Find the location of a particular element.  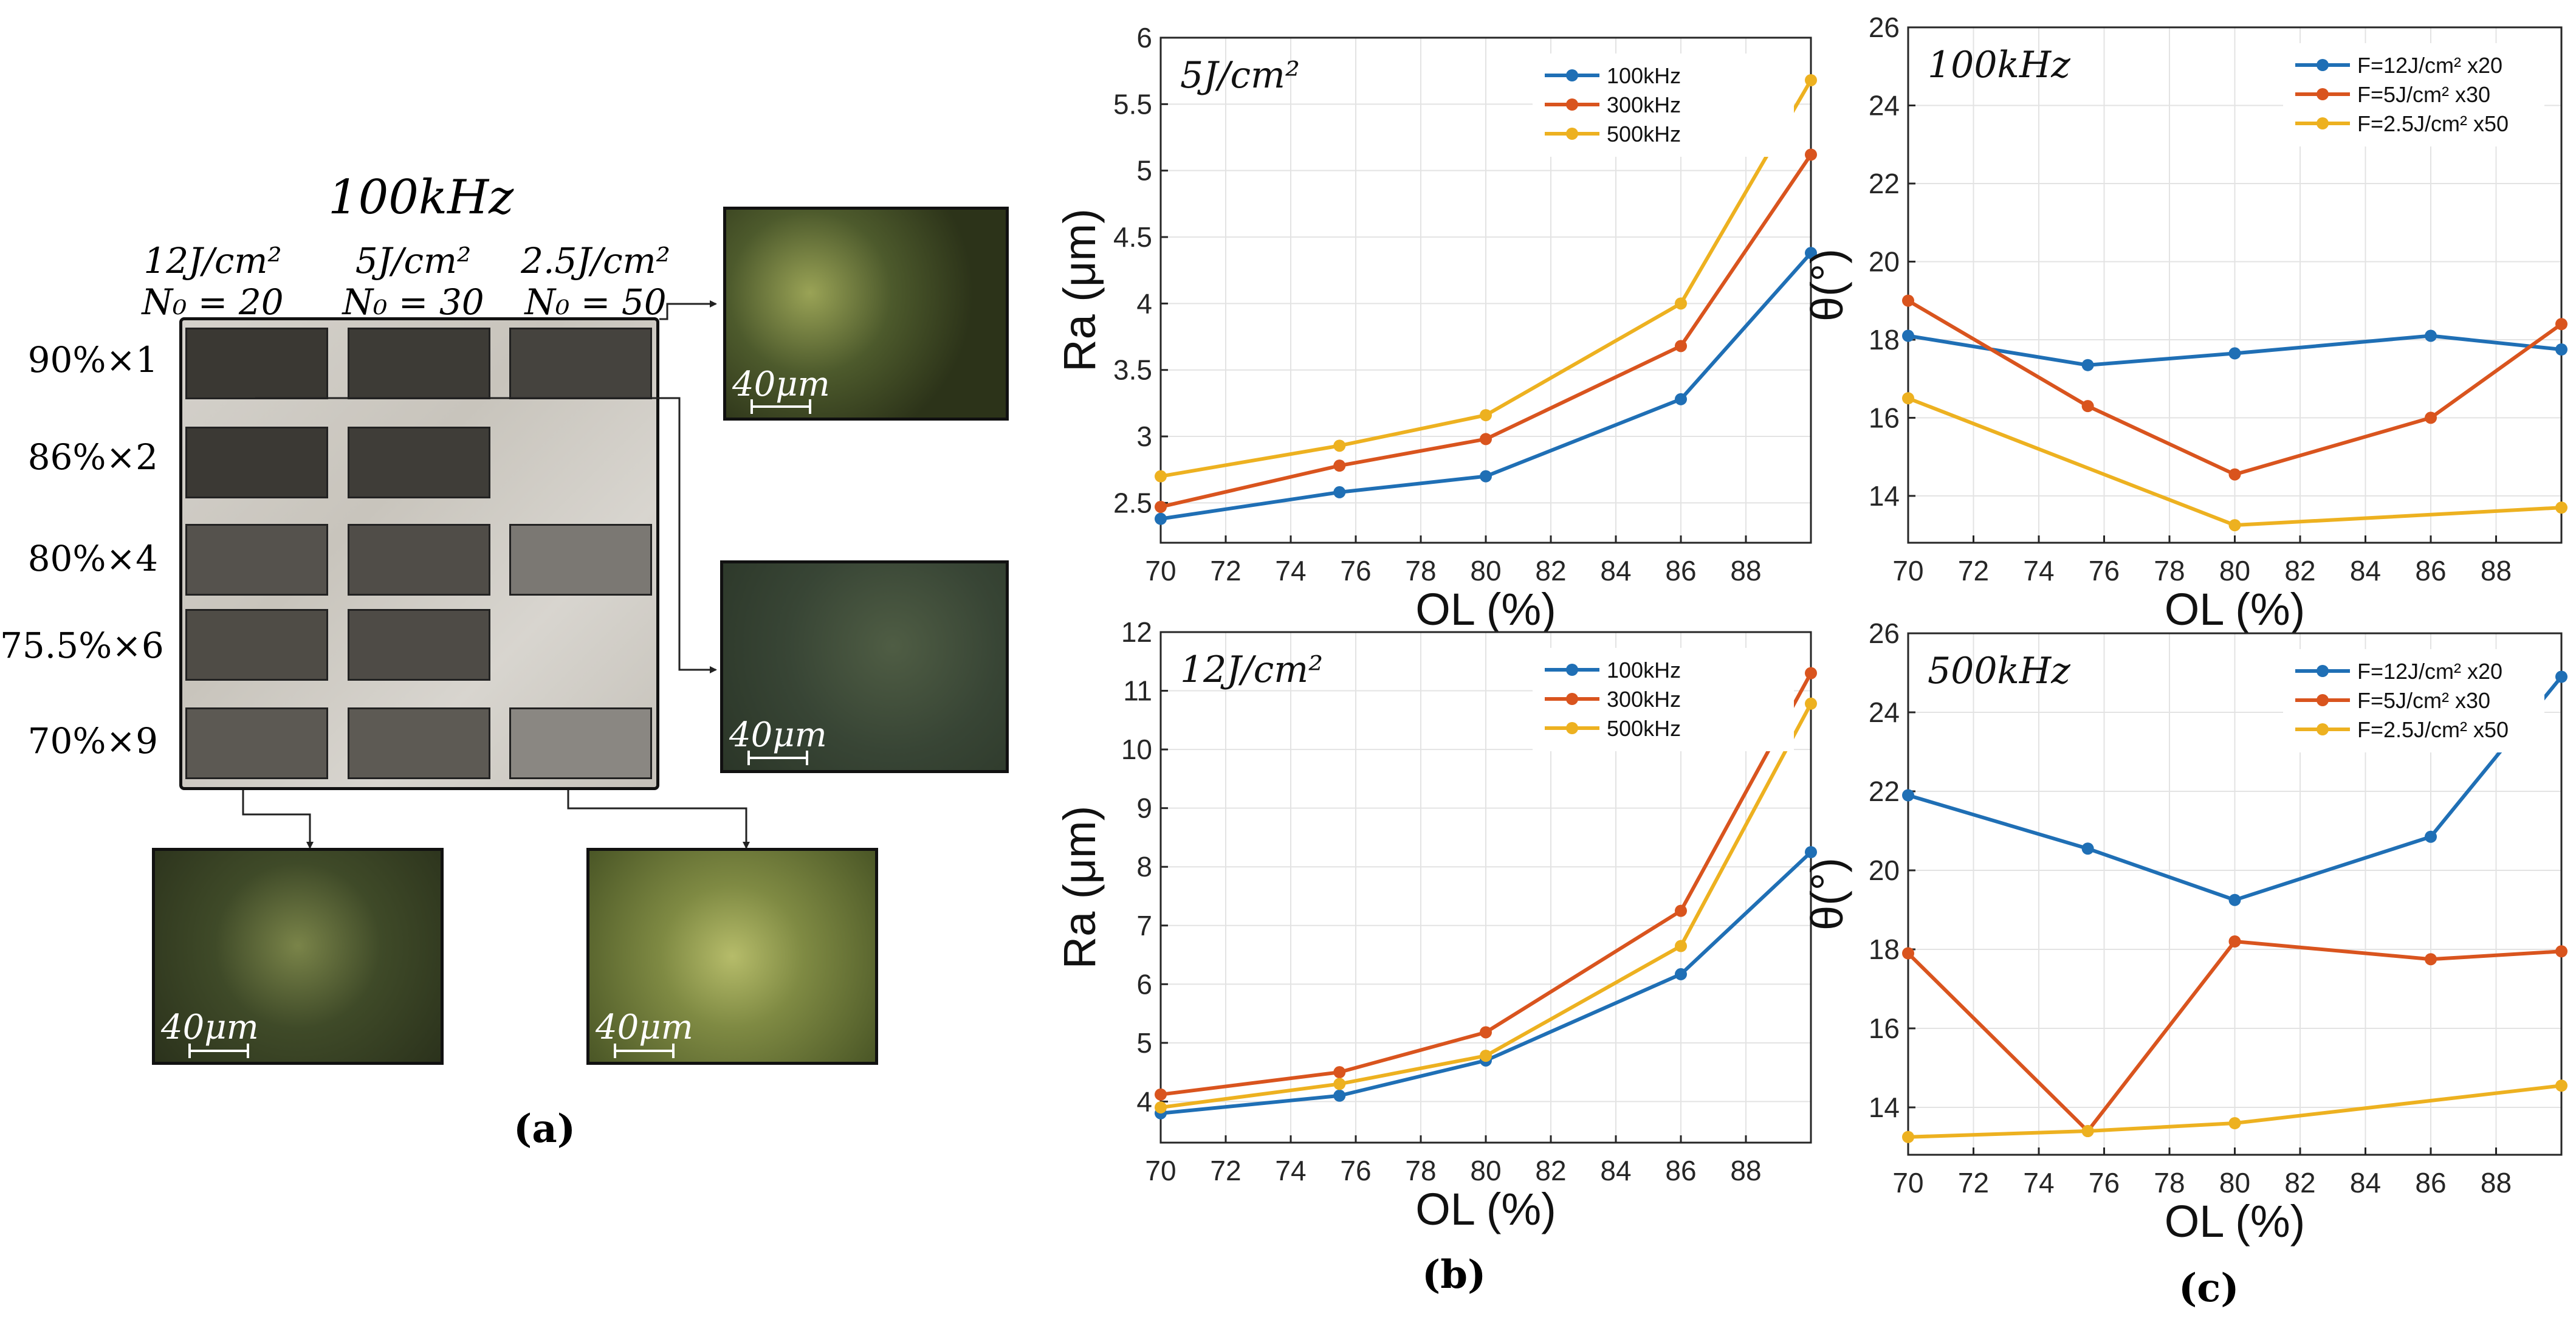

scale-bar is located at coordinates (780, 406).